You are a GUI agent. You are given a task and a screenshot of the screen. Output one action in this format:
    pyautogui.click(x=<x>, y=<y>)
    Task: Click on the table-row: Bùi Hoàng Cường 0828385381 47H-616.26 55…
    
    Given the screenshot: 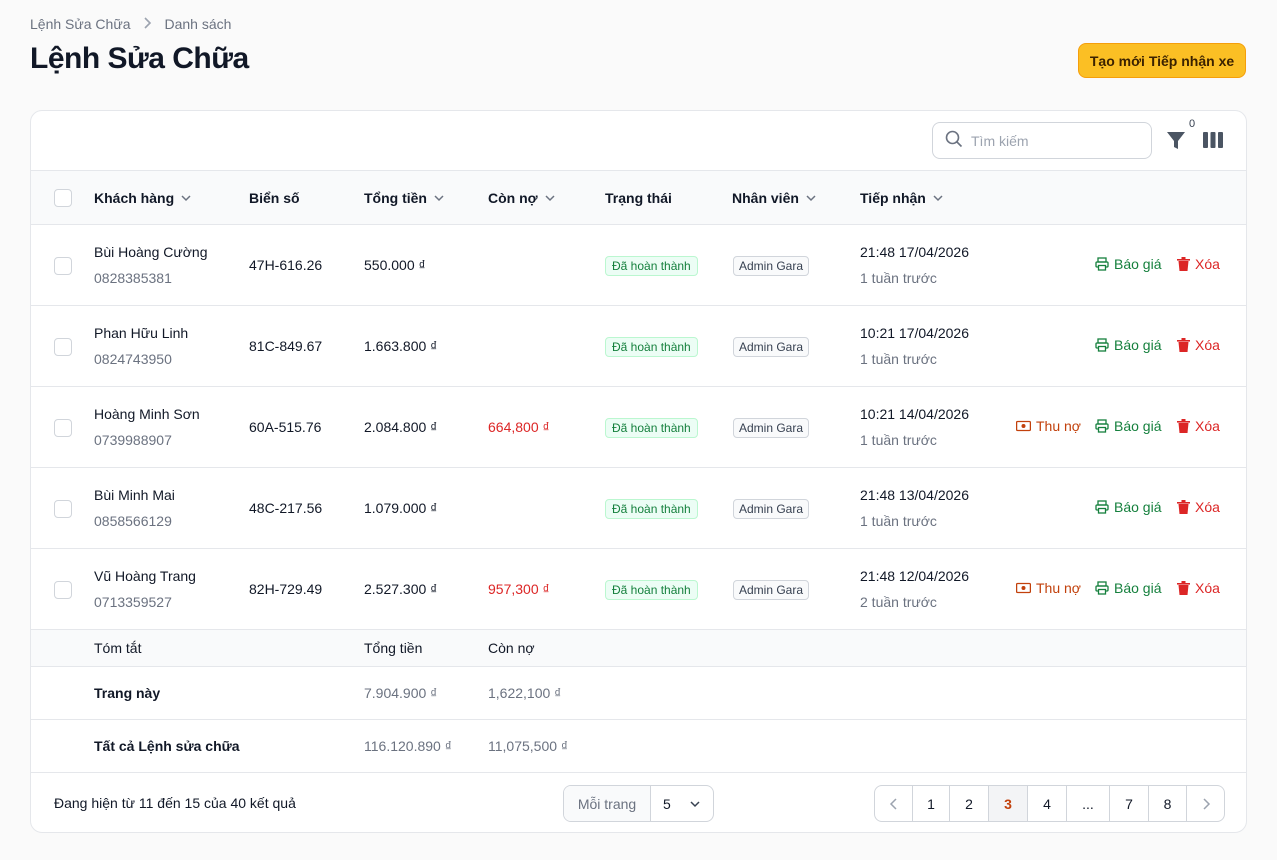 What is the action you would take?
    pyautogui.click(x=638, y=265)
    